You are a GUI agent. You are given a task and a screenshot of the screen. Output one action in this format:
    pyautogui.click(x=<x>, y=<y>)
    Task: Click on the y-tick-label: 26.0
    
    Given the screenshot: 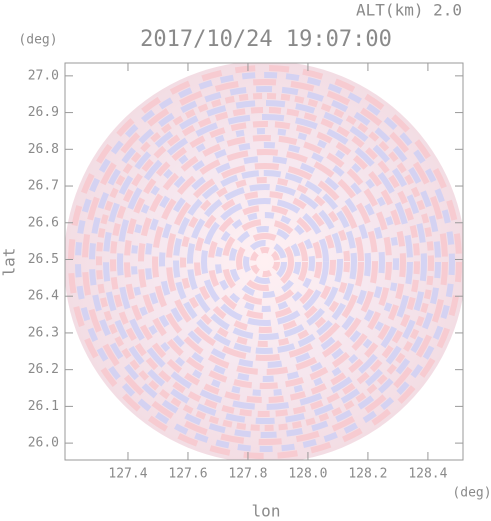 What is the action you would take?
    pyautogui.click(x=43, y=443)
    